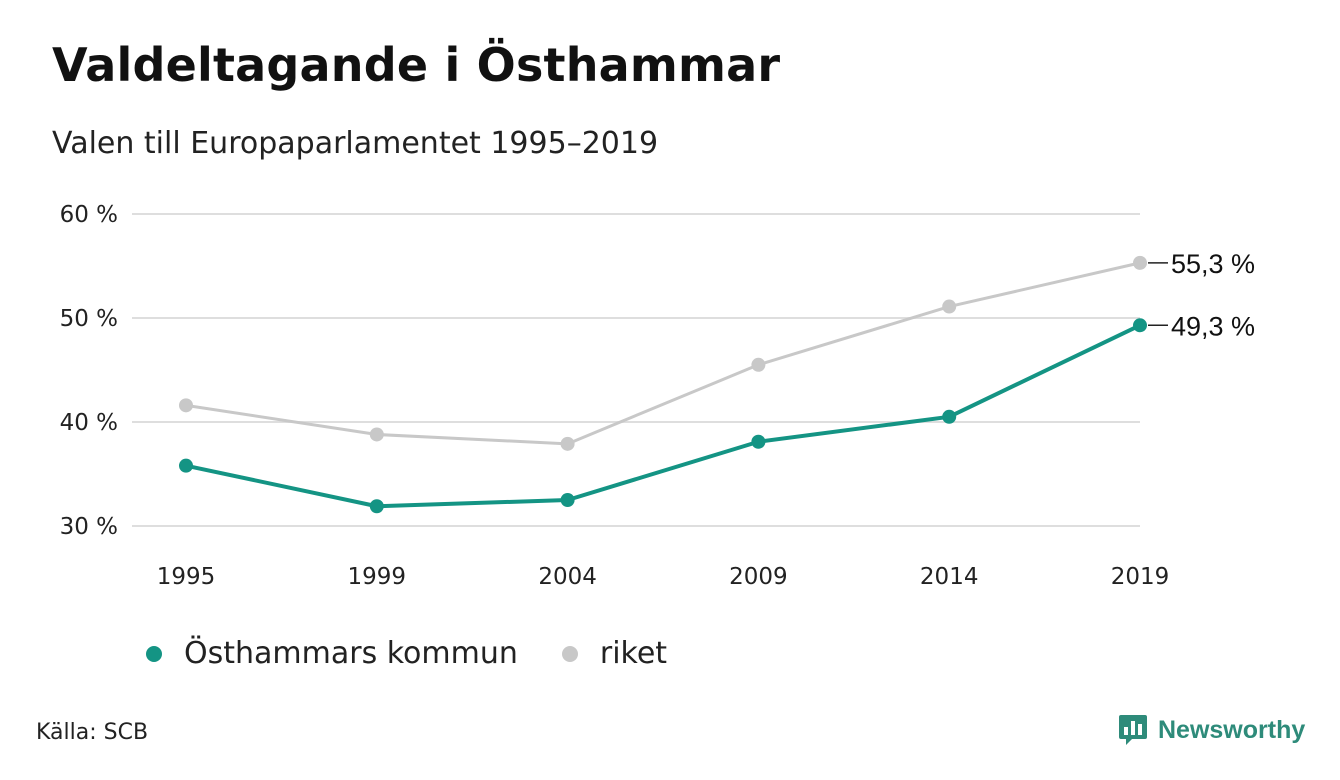 This screenshot has width=1340, height=780. I want to click on legend-item-riket: riket, so click(614, 653).